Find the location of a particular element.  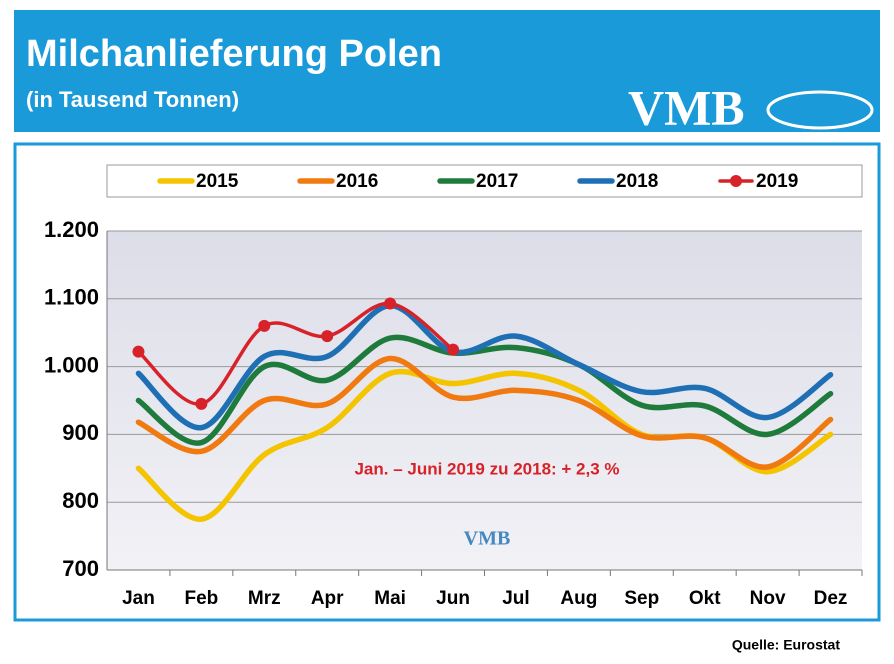

x-tick-label: Mrz is located at coordinates (264, 598).